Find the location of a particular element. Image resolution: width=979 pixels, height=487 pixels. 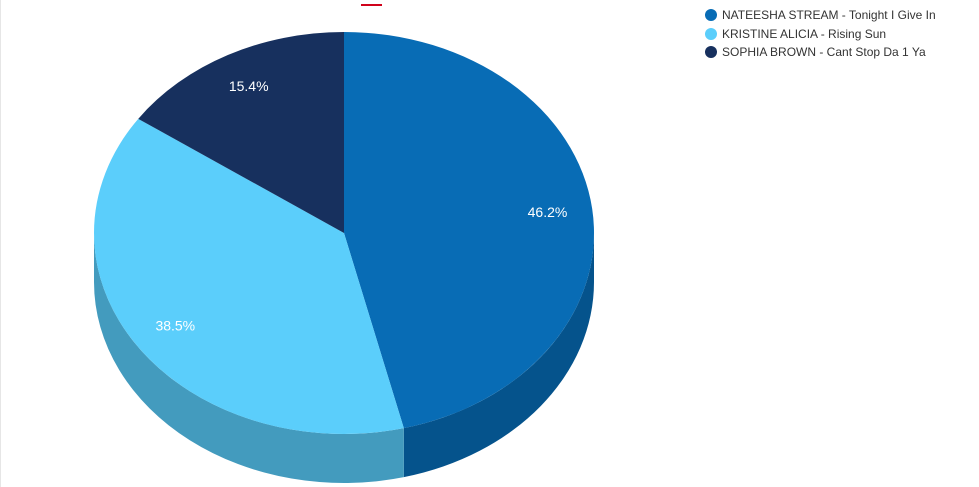

legend-label: NATEESHA STREAM - Tonight I Give In is located at coordinates (829, 15).